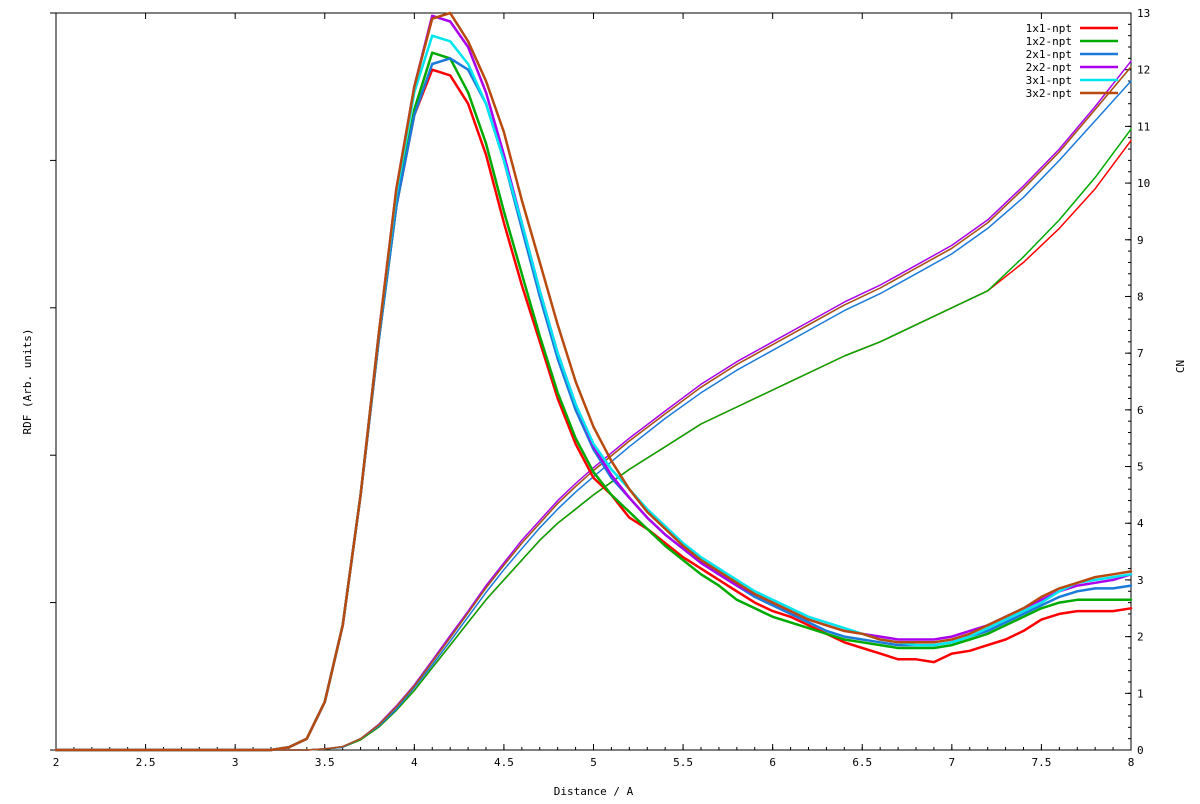  What do you see at coordinates (1140, 523) in the screenshot?
I see `y-right-tick-label: 4` at bounding box center [1140, 523].